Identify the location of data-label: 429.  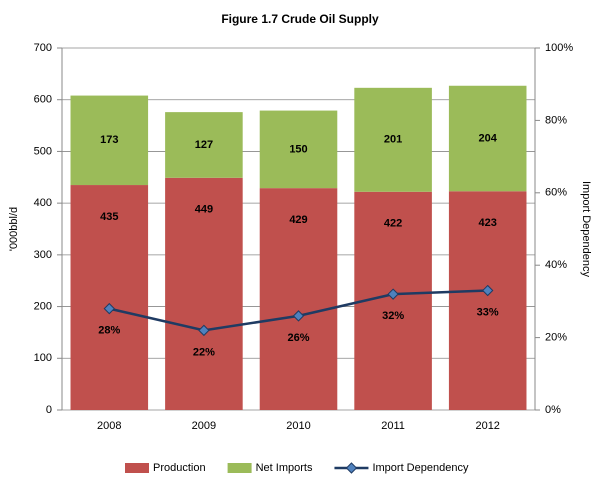
(298, 220).